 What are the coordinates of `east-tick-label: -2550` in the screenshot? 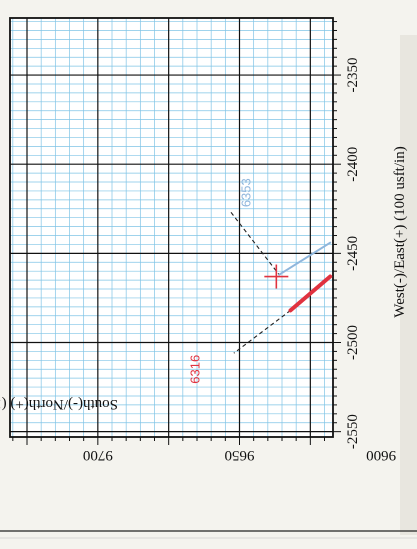 It's located at (353, 431).